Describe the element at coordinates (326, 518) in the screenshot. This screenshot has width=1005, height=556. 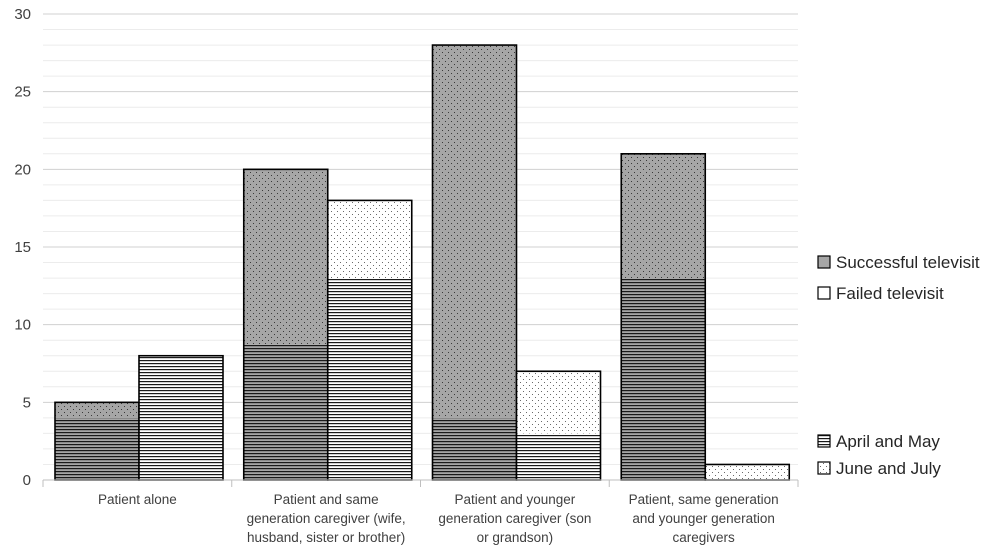
I see `x-category-label: generation caregiver (wife,` at that location.